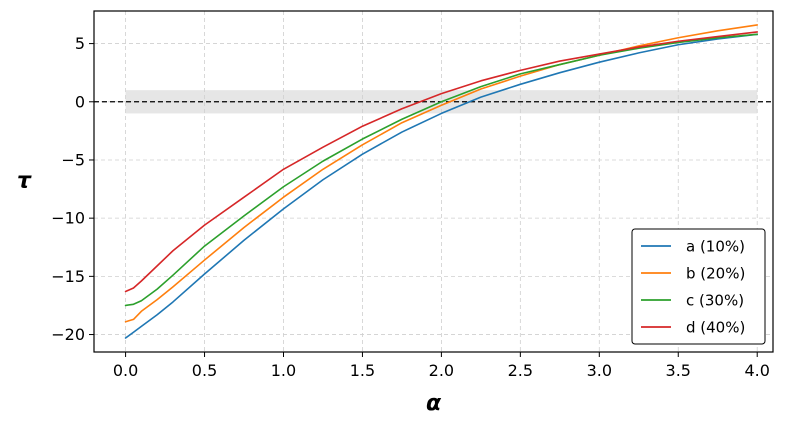 The image size is (792, 424). I want to click on x-tick-label-0: 0.0, so click(125, 370).